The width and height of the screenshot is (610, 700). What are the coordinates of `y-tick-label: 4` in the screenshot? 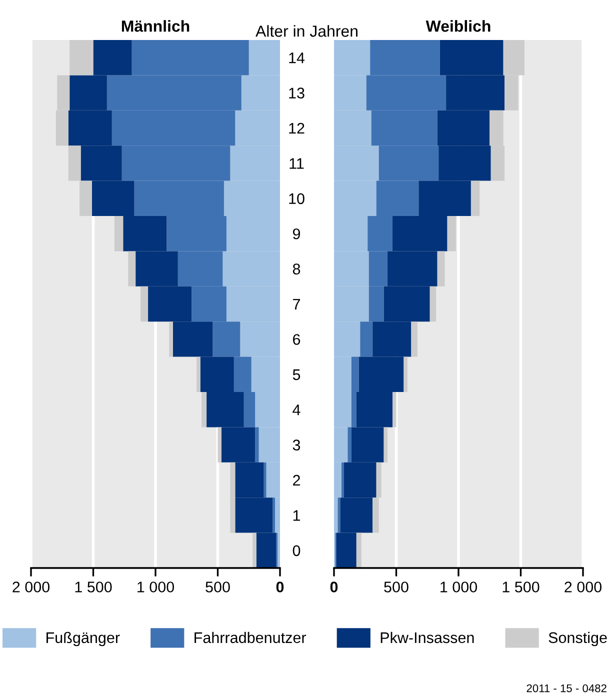 It's located at (296, 410).